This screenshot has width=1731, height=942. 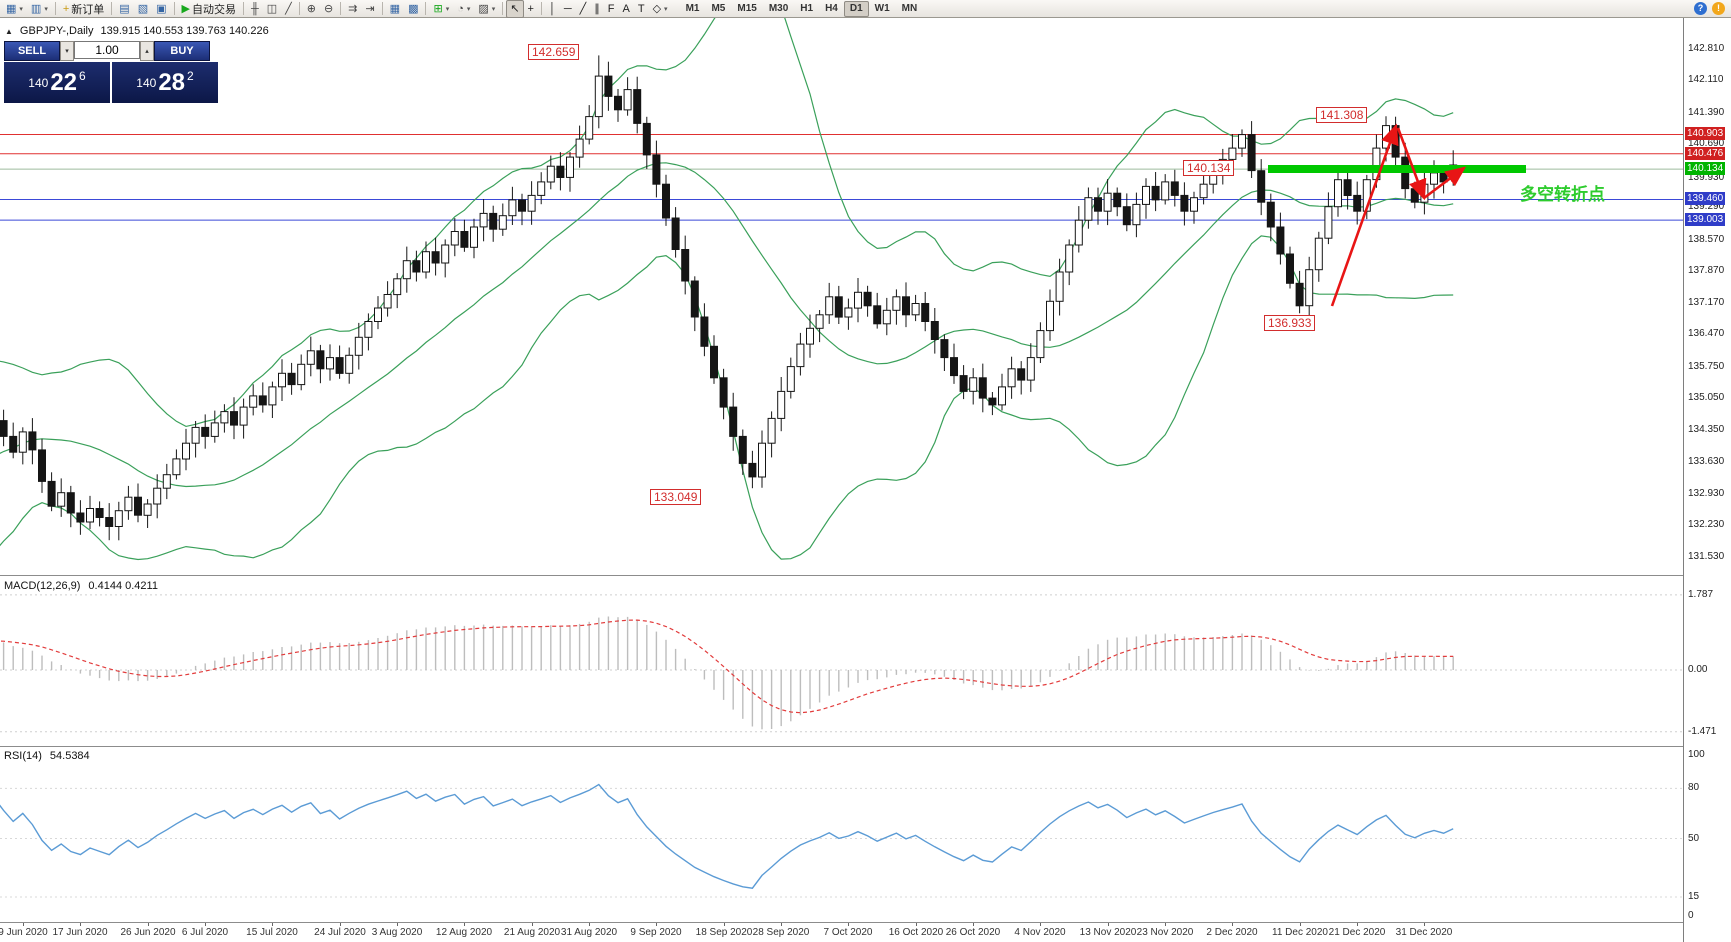 What do you see at coordinates (441, 9) in the screenshot?
I see `indicators-button: ⊞ ▾` at bounding box center [441, 9].